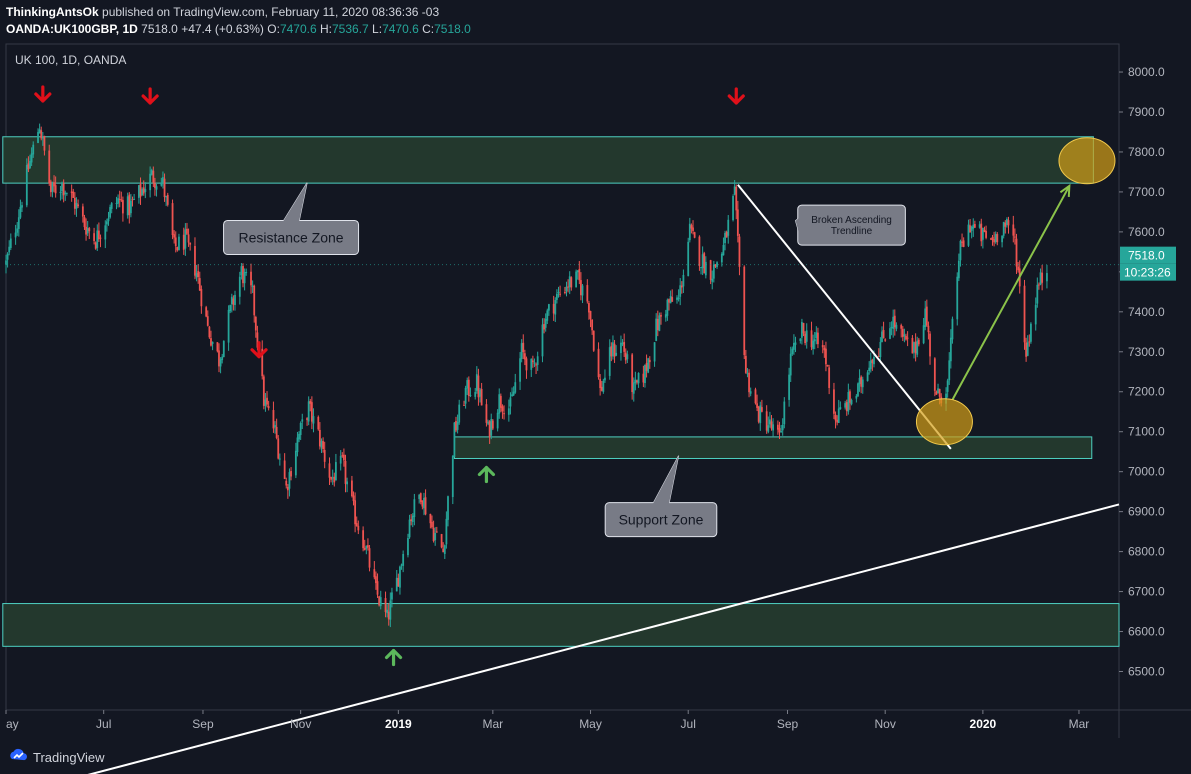 This screenshot has height=774, width=1191. What do you see at coordinates (944, 422) in the screenshot?
I see `breakout-circle` at bounding box center [944, 422].